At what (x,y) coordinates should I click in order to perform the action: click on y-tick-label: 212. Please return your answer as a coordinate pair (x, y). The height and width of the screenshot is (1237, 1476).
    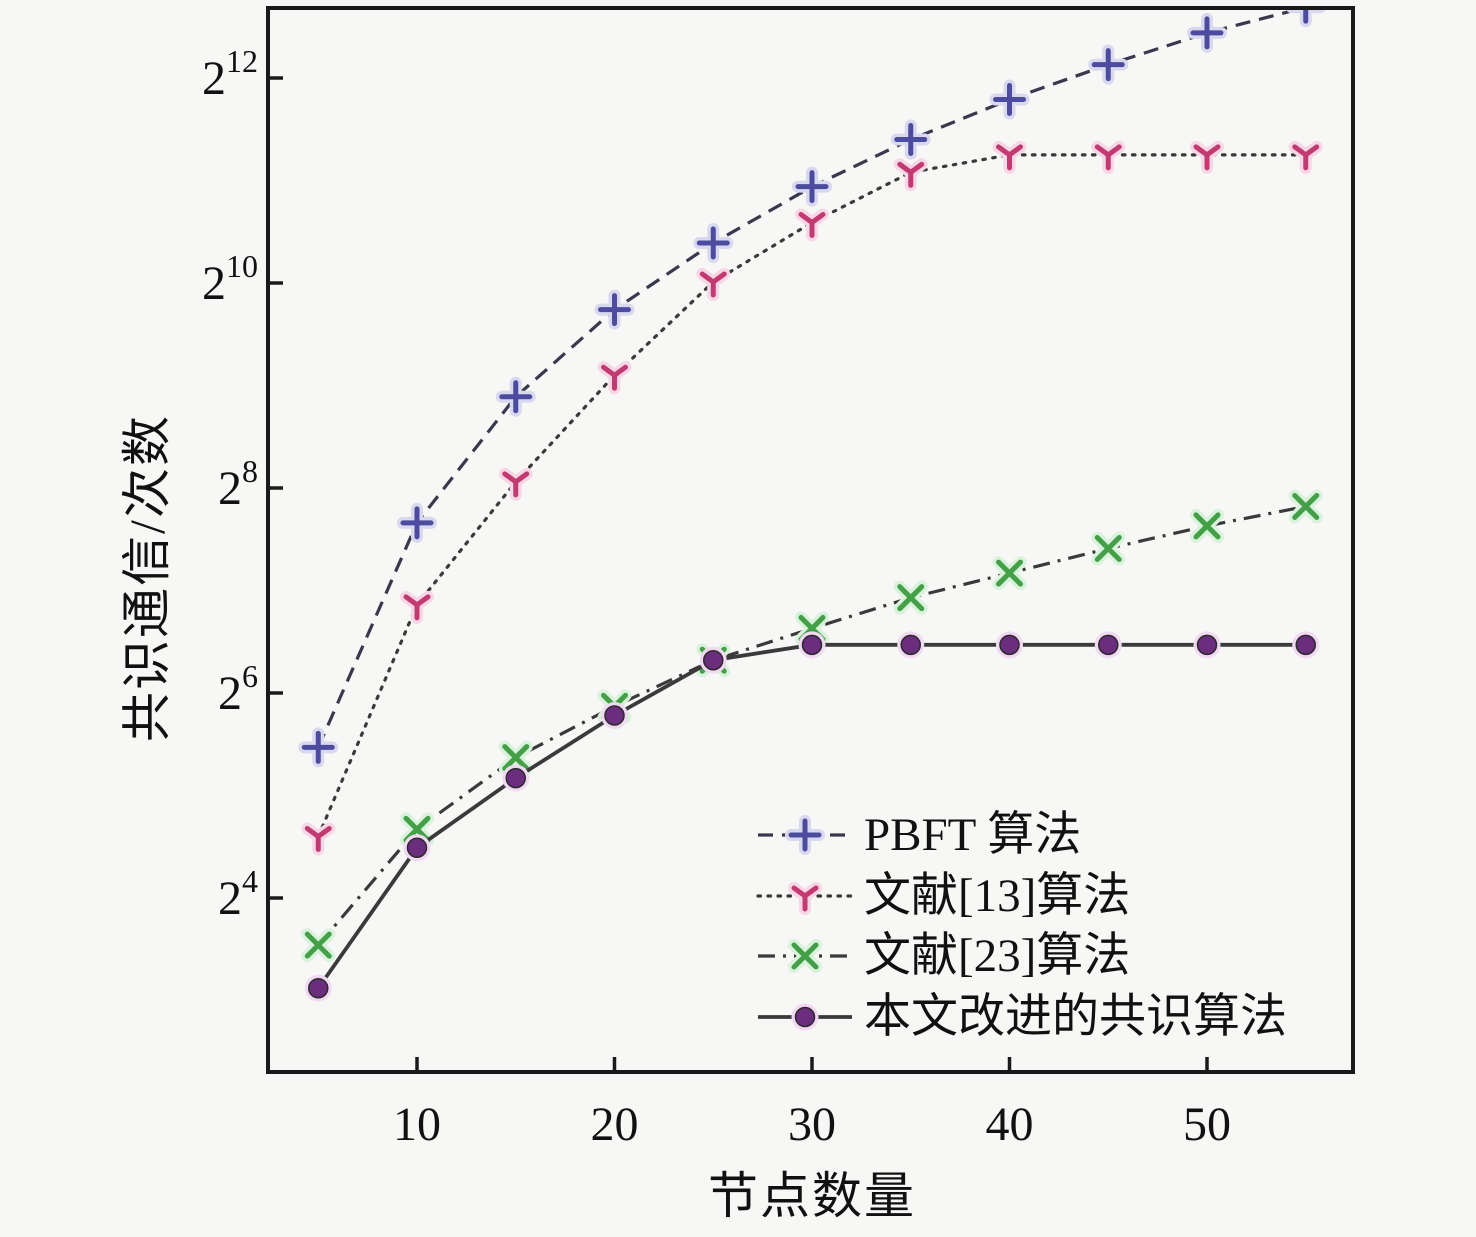
    Looking at the image, I should click on (230, 74).